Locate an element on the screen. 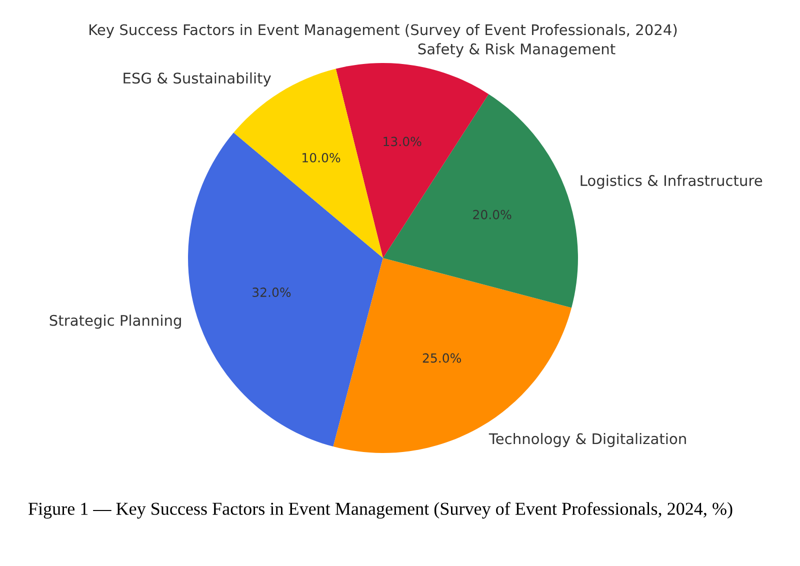 Image resolution: width=800 pixels, height=566 pixels. slice-label: Safety & Risk Management is located at coordinates (517, 50).